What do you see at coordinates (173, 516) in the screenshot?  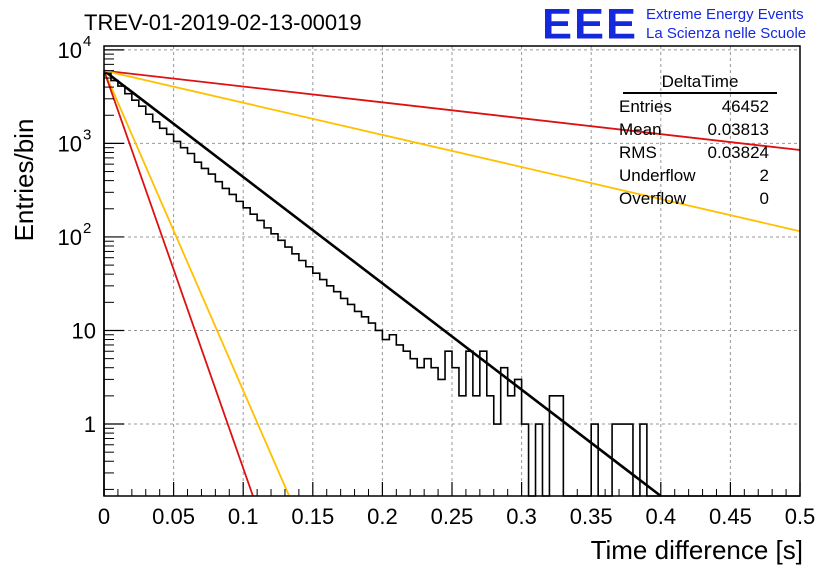 I see `x-tick-label: 0.05` at bounding box center [173, 516].